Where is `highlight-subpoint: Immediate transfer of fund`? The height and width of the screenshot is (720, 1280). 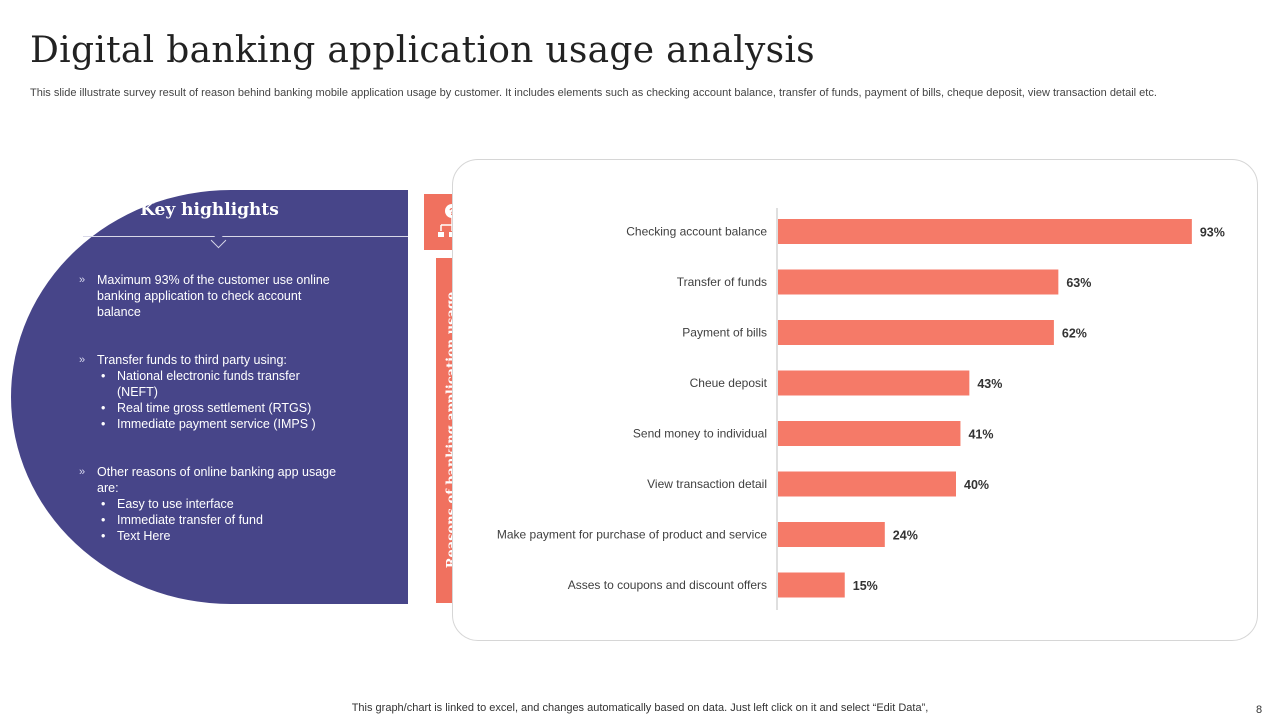
highlight-subpoint: Immediate transfer of fund is located at coordinates (220, 520).